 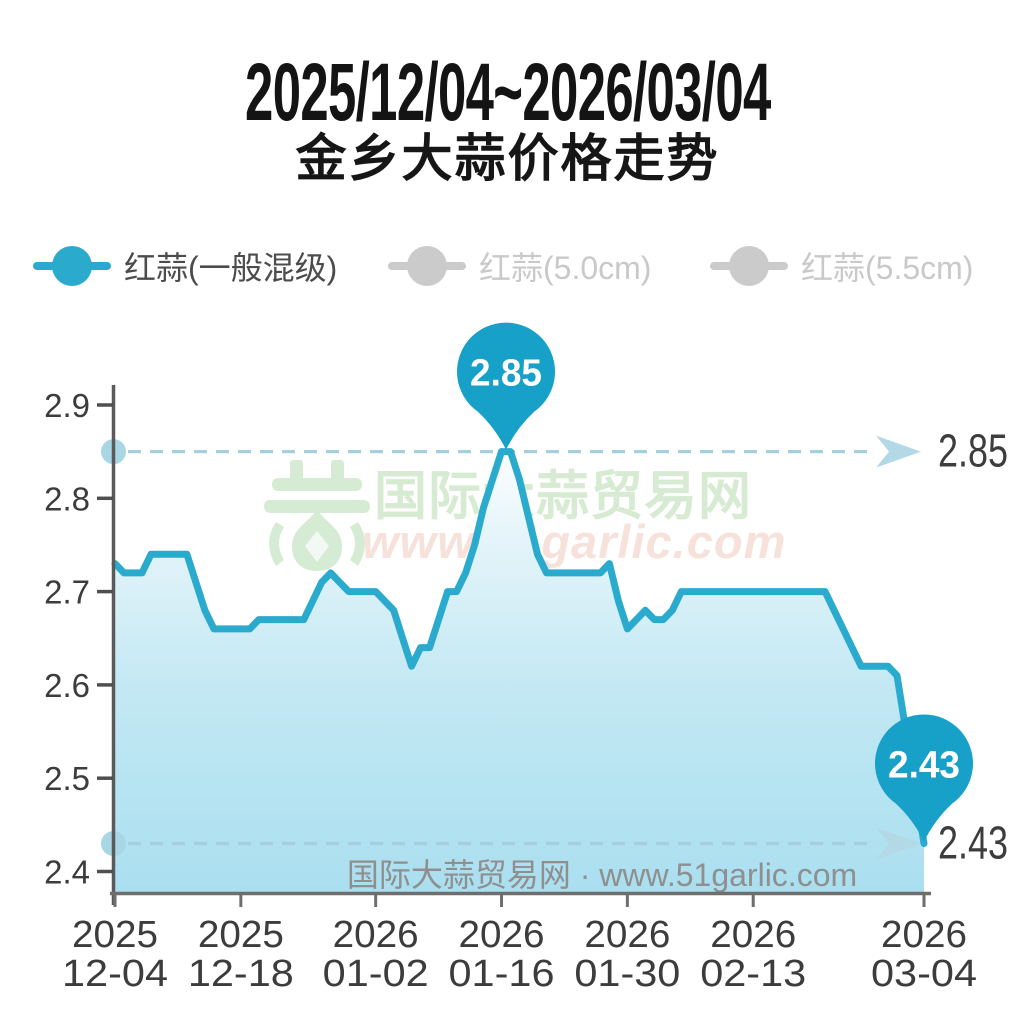 I want to click on legend-item-hongsuan-5-5cm: 红蒜(5.5cm), so click(x=841, y=266).